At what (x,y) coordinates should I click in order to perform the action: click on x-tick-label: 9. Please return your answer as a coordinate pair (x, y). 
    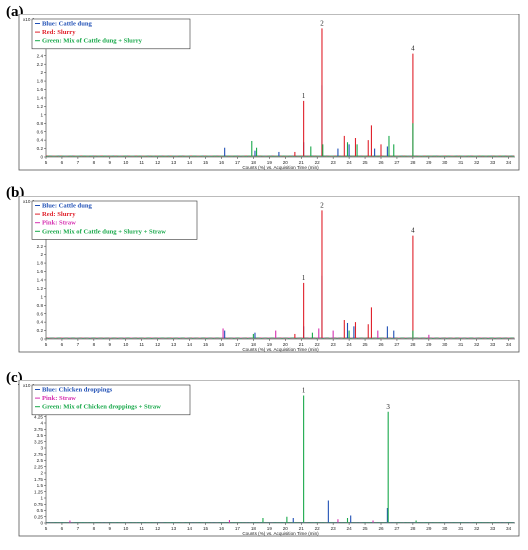
    Looking at the image, I should click on (110, 528).